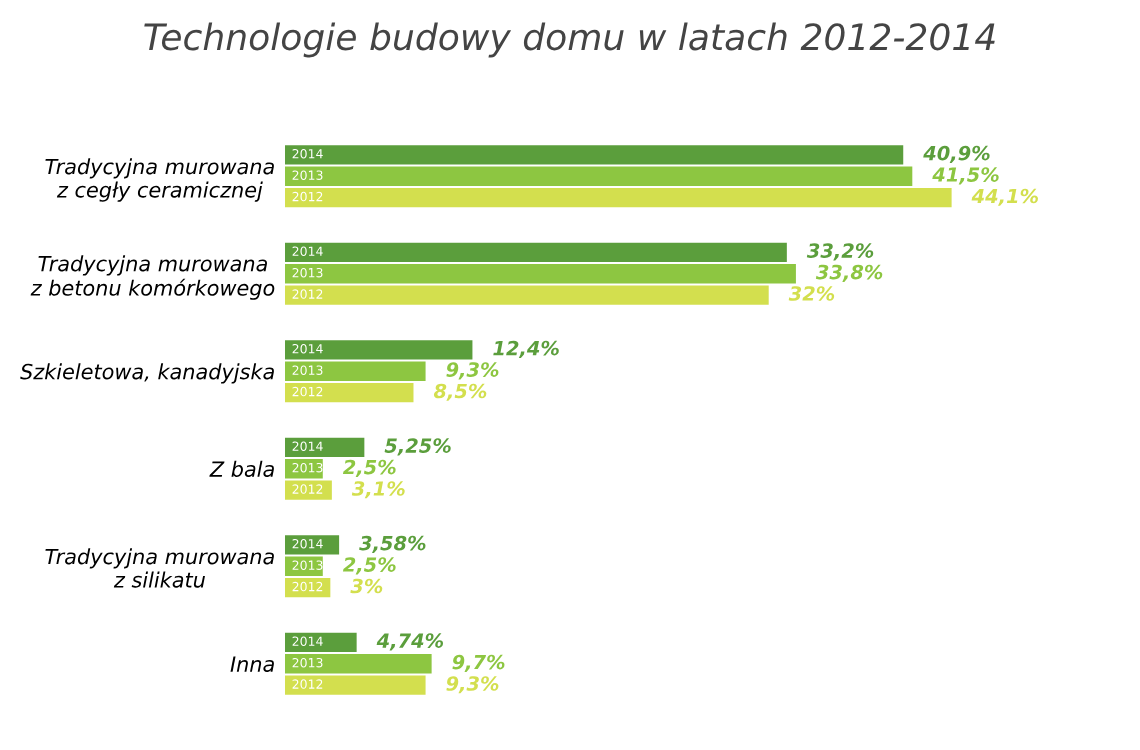  Describe the element at coordinates (241, 468) in the screenshot. I see `y-tick-label: Z bala` at that location.